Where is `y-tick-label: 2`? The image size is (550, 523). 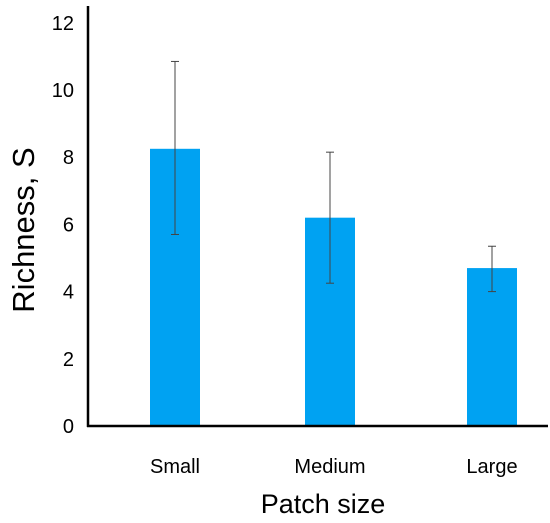 y-tick-label: 2 is located at coordinates (68, 360).